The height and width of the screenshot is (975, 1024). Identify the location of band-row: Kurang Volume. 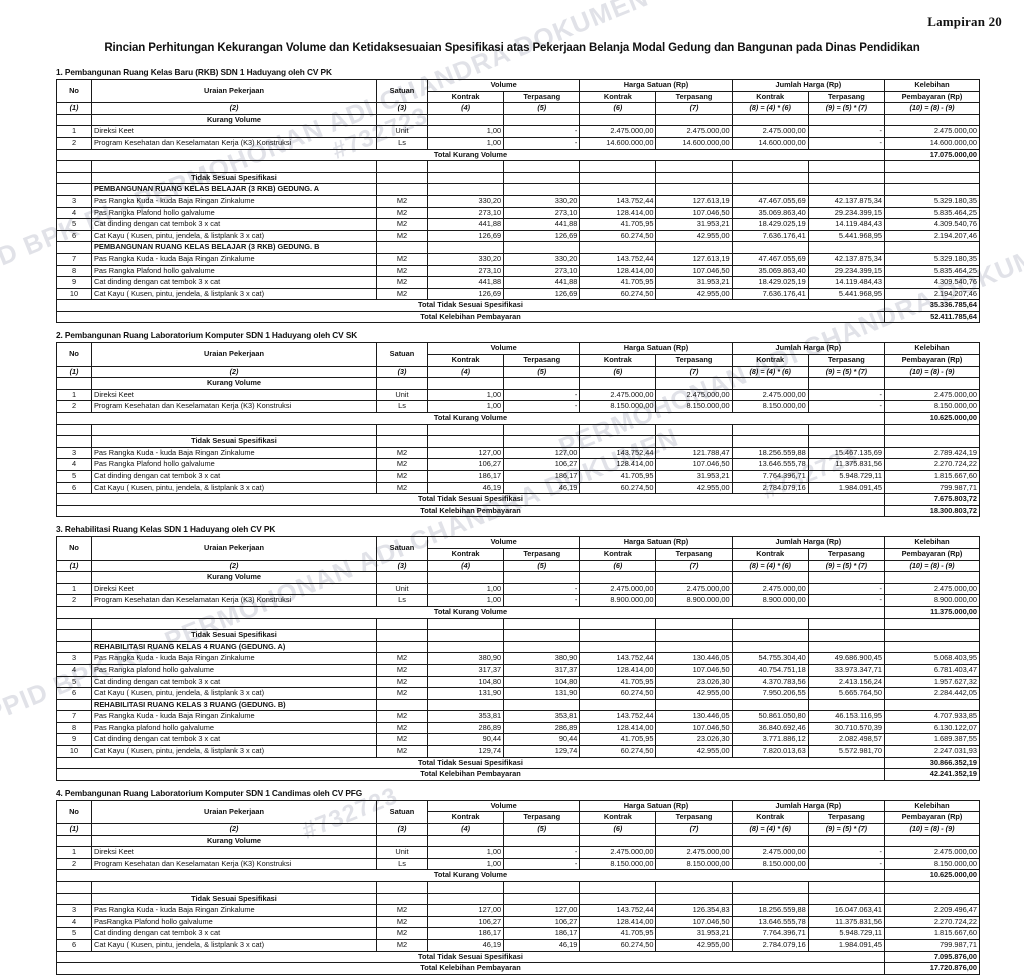
(518, 383).